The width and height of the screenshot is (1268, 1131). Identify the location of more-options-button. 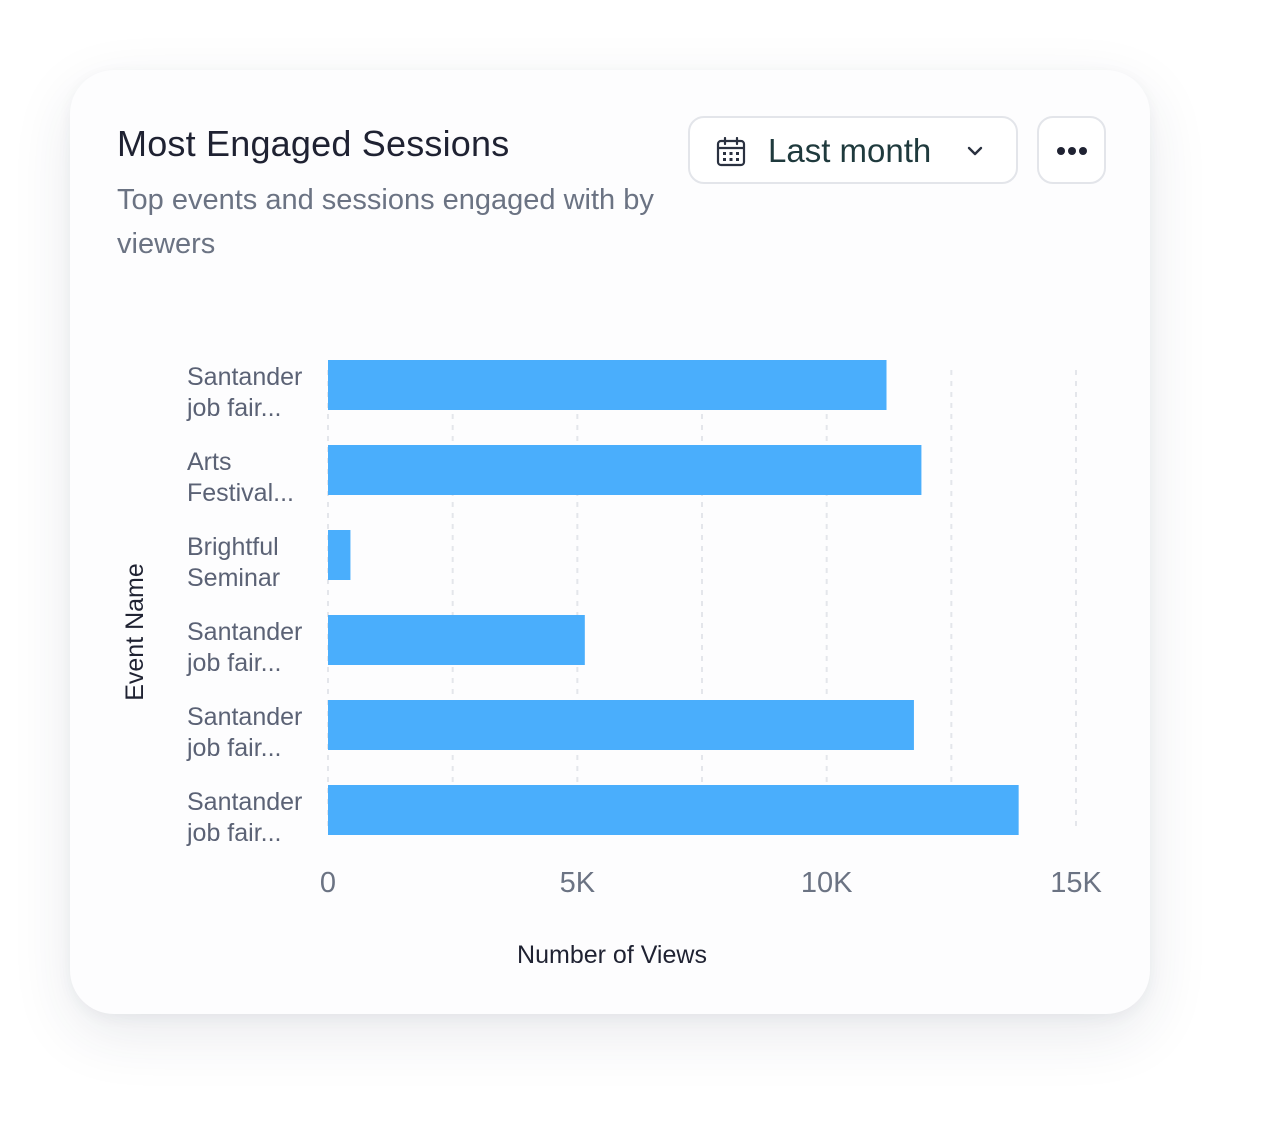
(1071, 150).